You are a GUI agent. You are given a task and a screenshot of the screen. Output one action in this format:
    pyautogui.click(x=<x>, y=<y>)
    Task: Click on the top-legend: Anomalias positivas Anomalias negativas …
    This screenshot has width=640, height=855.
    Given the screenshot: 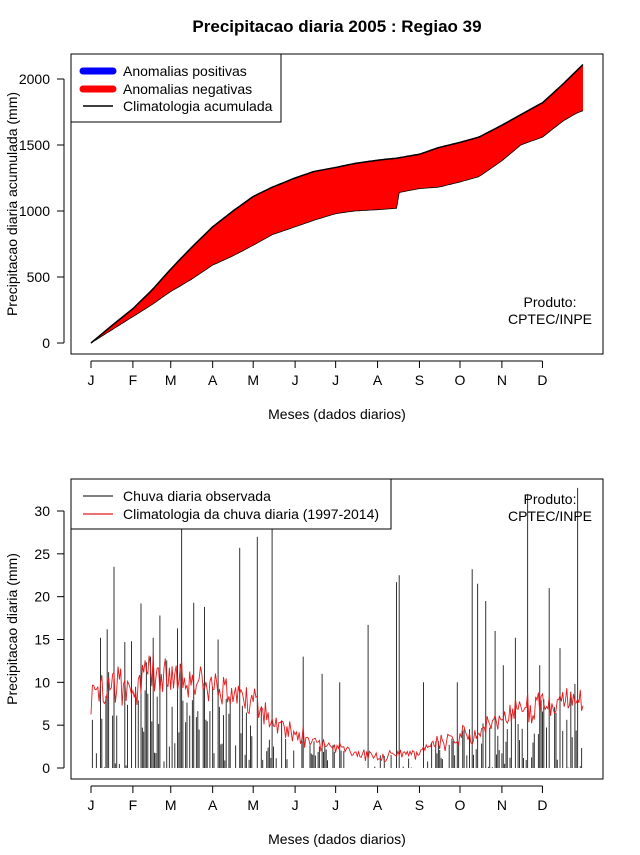 What is the action you would take?
    pyautogui.click(x=176, y=88)
    